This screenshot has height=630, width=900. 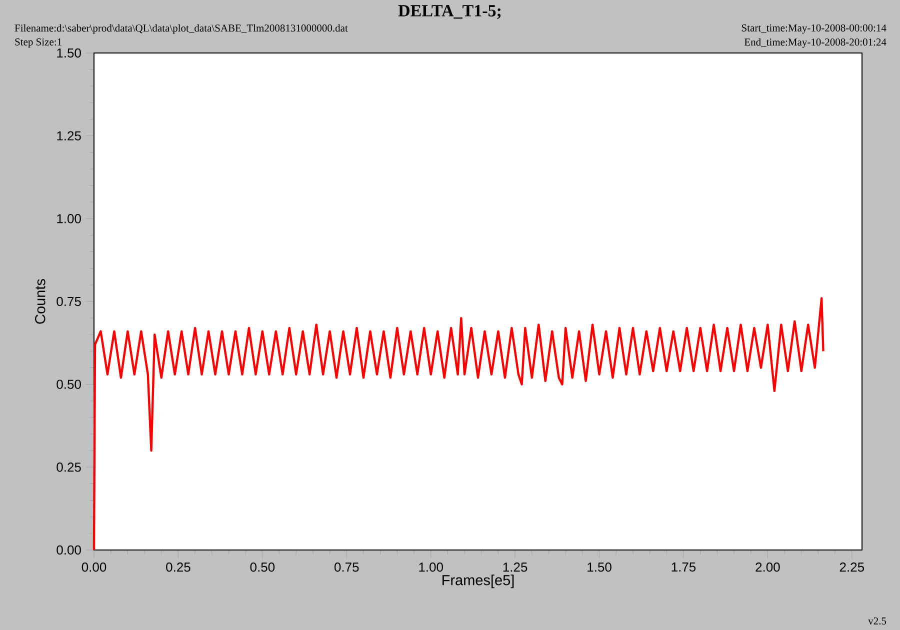 What do you see at coordinates (262, 567) in the screenshot?
I see `x-tick-label: 0.50` at bounding box center [262, 567].